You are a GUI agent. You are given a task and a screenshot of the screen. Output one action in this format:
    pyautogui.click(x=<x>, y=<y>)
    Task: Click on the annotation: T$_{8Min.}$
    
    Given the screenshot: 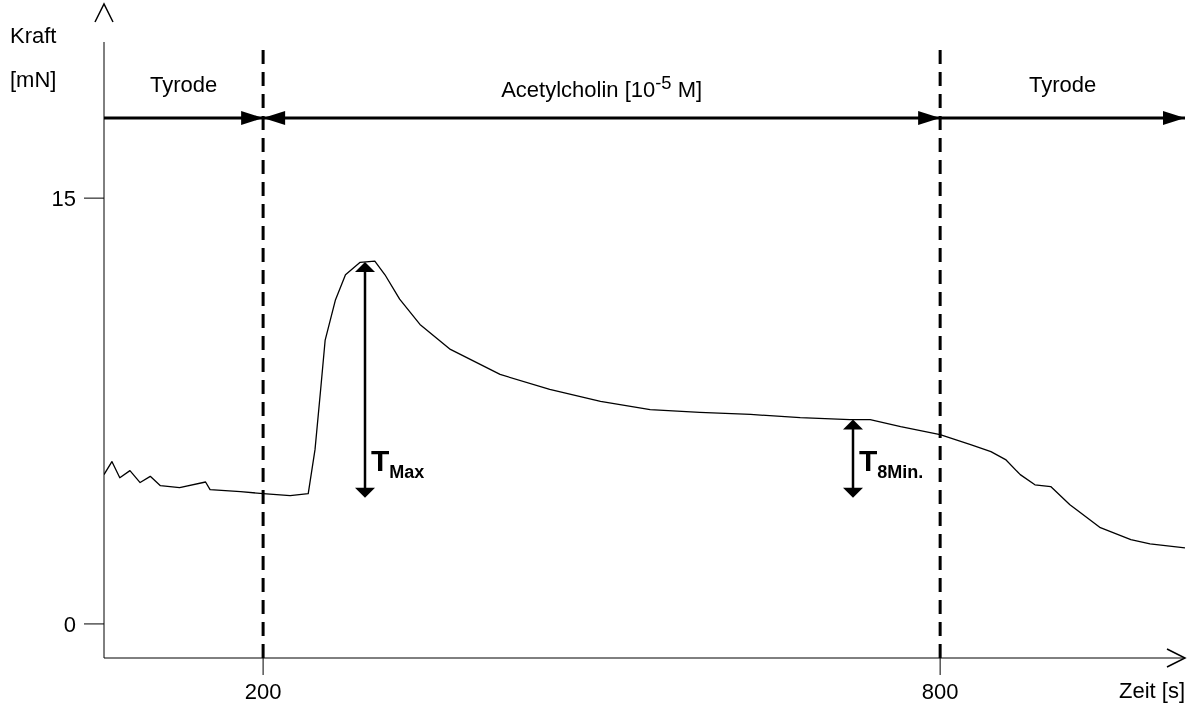 What is the action you would take?
    pyautogui.click(x=891, y=463)
    